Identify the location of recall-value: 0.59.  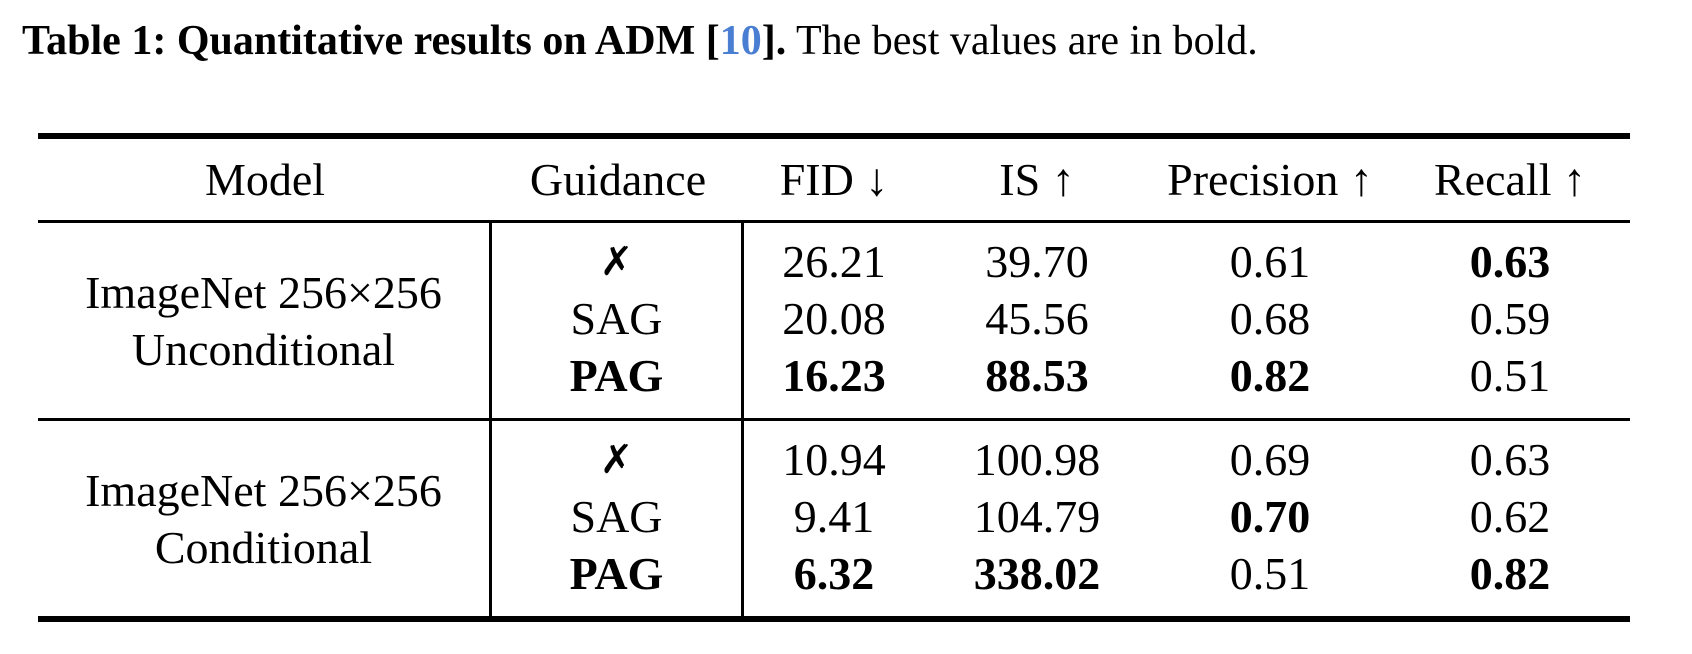
(1510, 318).